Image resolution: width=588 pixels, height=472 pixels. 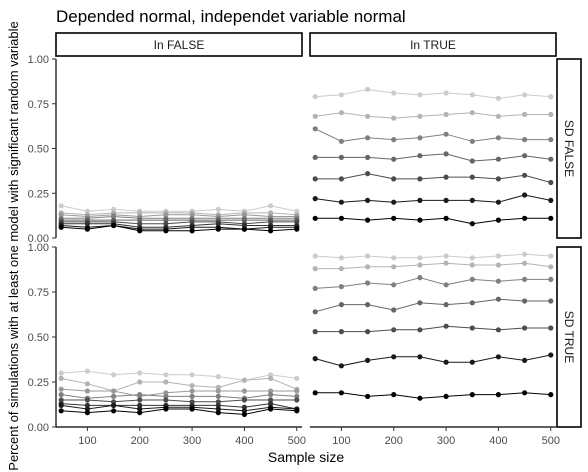 What do you see at coordinates (569, 337) in the screenshot?
I see `facet-strip-label: SD TRUE` at bounding box center [569, 337].